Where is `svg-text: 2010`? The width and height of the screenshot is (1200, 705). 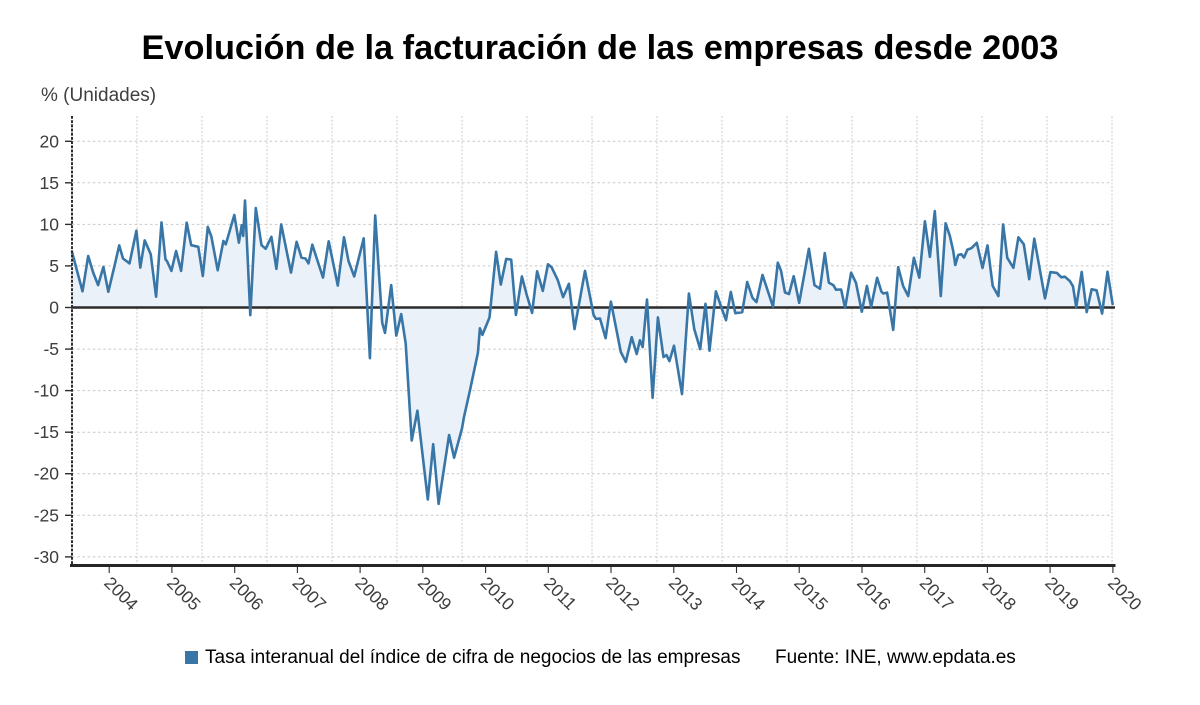 svg-text: 2010 is located at coordinates (498, 594).